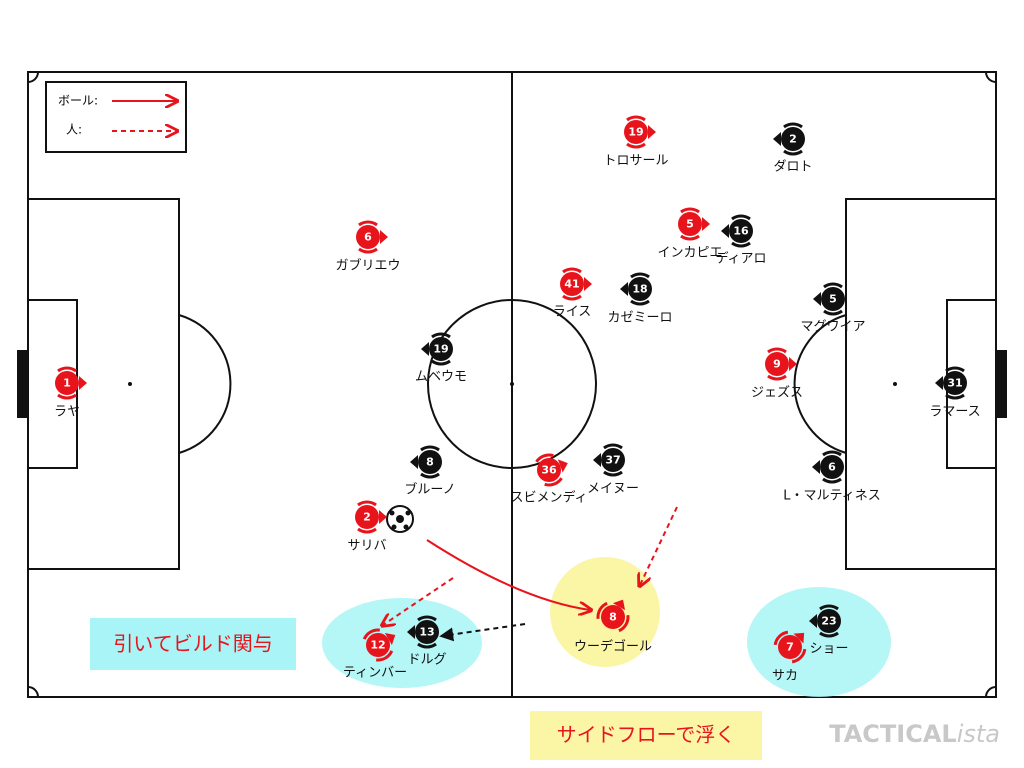  Describe the element at coordinates (572, 312) in the screenshot. I see `player-name: ライス` at that location.